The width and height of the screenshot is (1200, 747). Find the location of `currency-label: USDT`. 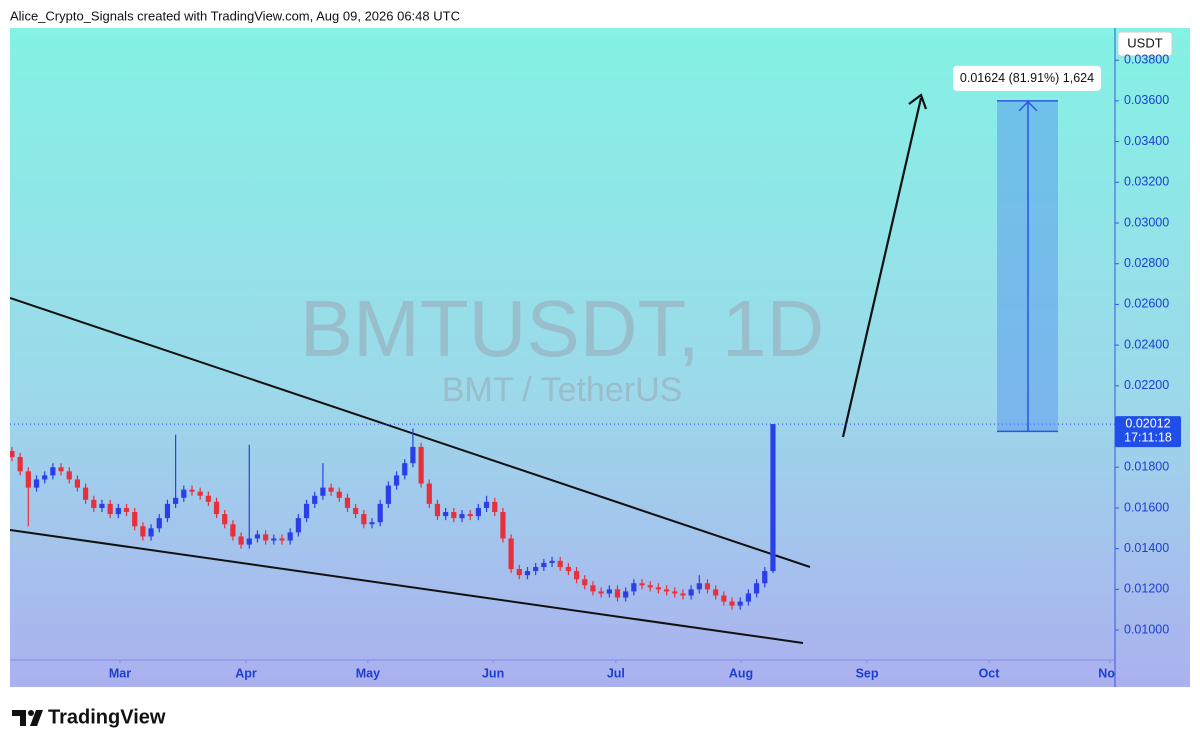

currency-label: USDT is located at coordinates (1144, 42).